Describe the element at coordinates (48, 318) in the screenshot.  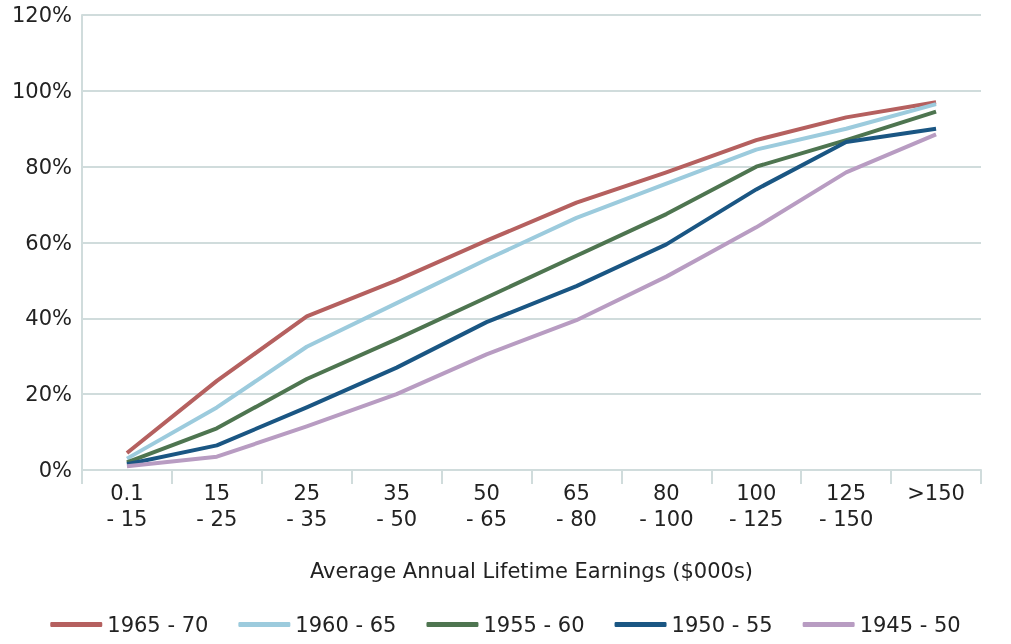
I see `y-tick-label: 40%` at that location.